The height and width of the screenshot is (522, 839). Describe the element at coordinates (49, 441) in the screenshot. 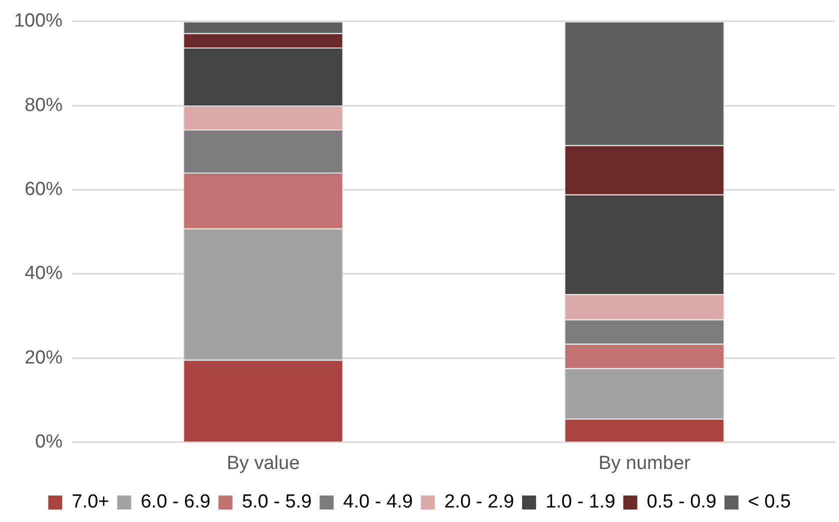

I see `y-tick-label: 0%` at that location.